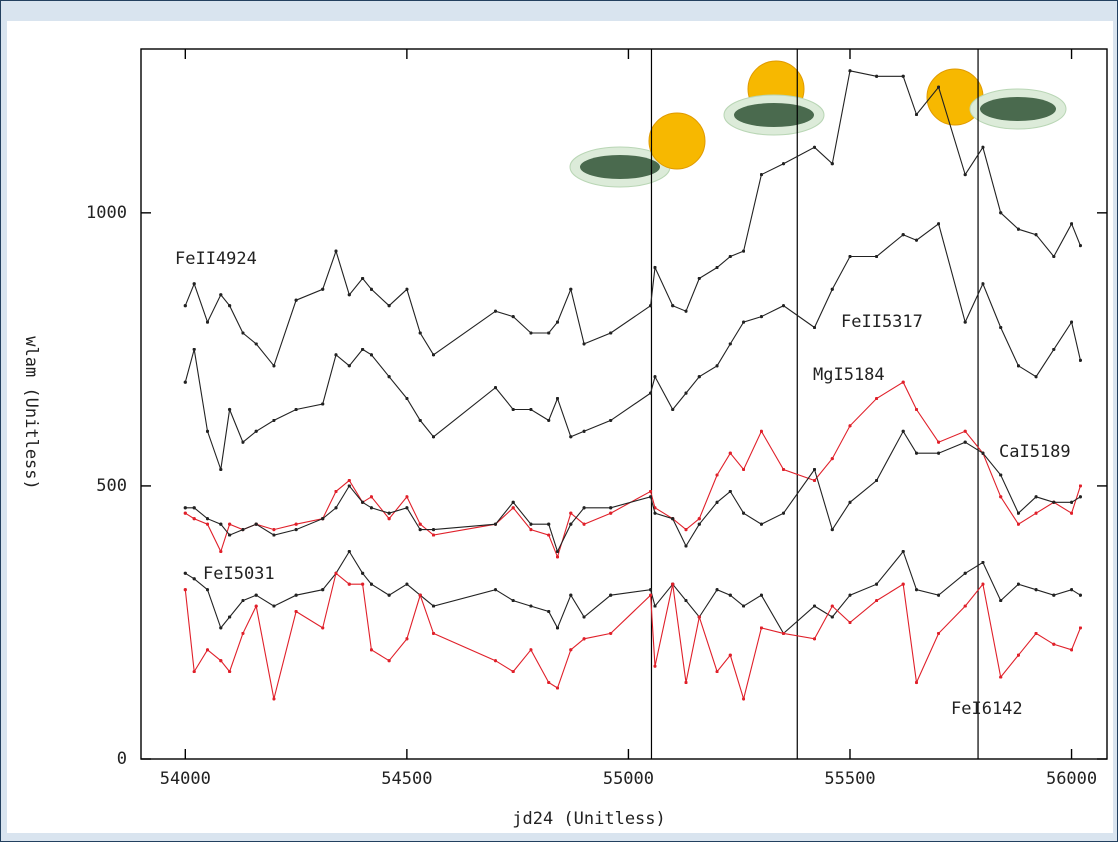 The width and height of the screenshot is (1118, 842). What do you see at coordinates (111, 486) in the screenshot?
I see `y-tick-label: 500` at bounding box center [111, 486].